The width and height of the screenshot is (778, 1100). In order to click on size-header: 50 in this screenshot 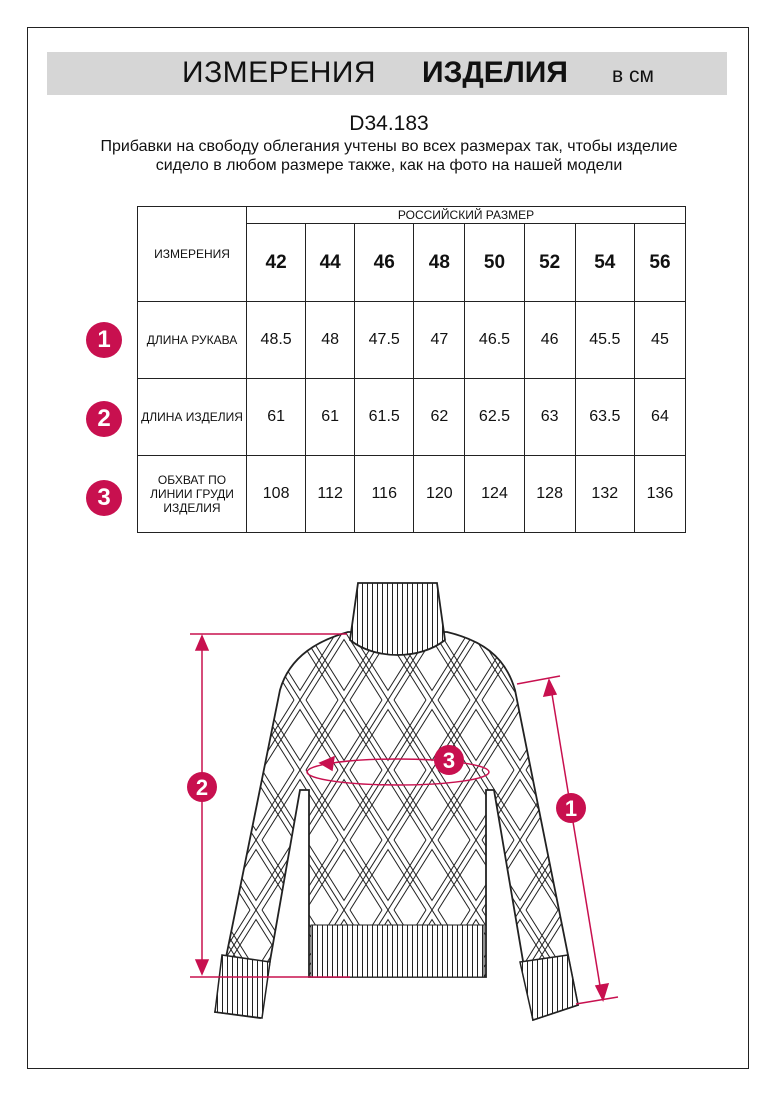, I will do `click(494, 262)`.